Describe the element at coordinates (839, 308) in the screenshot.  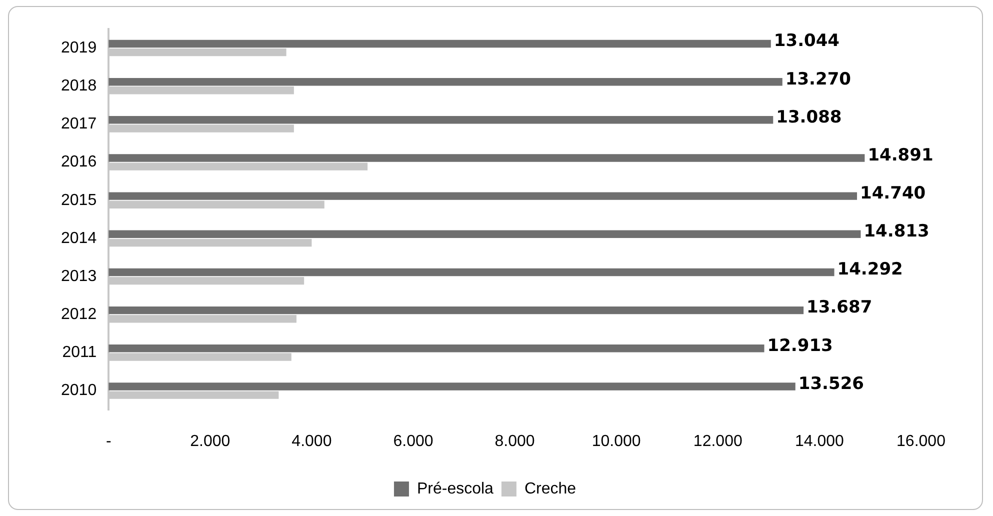
I see `data-label: 13.687` at that location.